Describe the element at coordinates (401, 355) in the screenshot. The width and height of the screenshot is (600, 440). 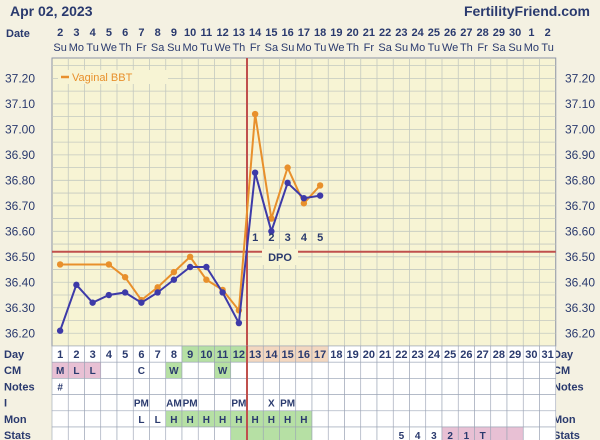
I see `table-cell-text: 22` at that location.